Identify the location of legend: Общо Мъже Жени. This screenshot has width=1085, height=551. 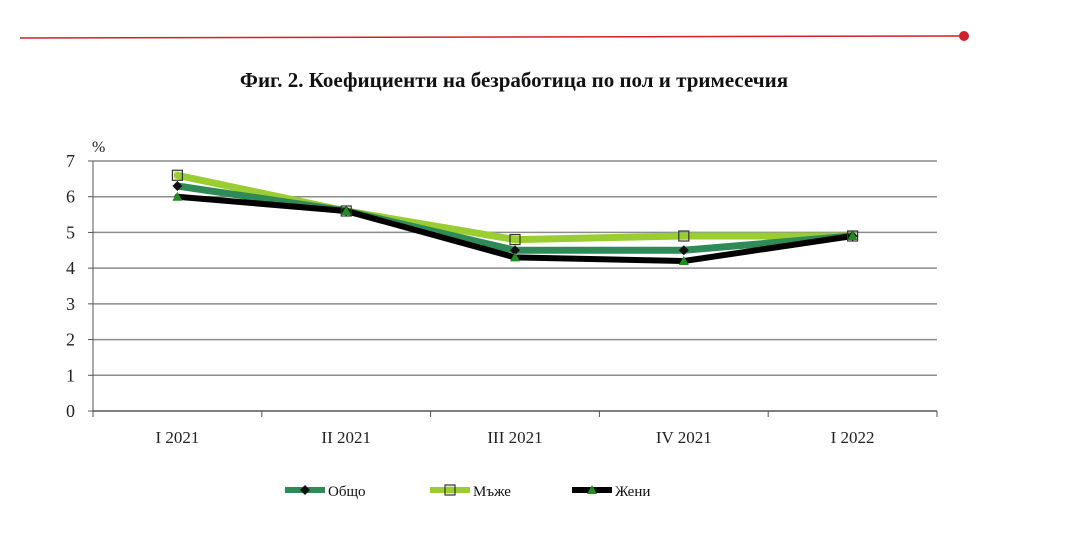
(467, 492).